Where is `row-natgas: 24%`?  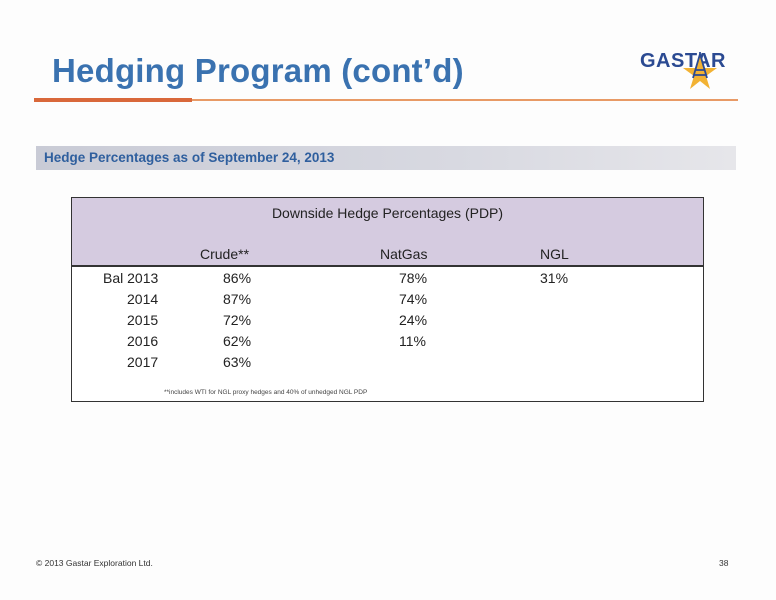
row-natgas: 24% is located at coordinates (413, 320).